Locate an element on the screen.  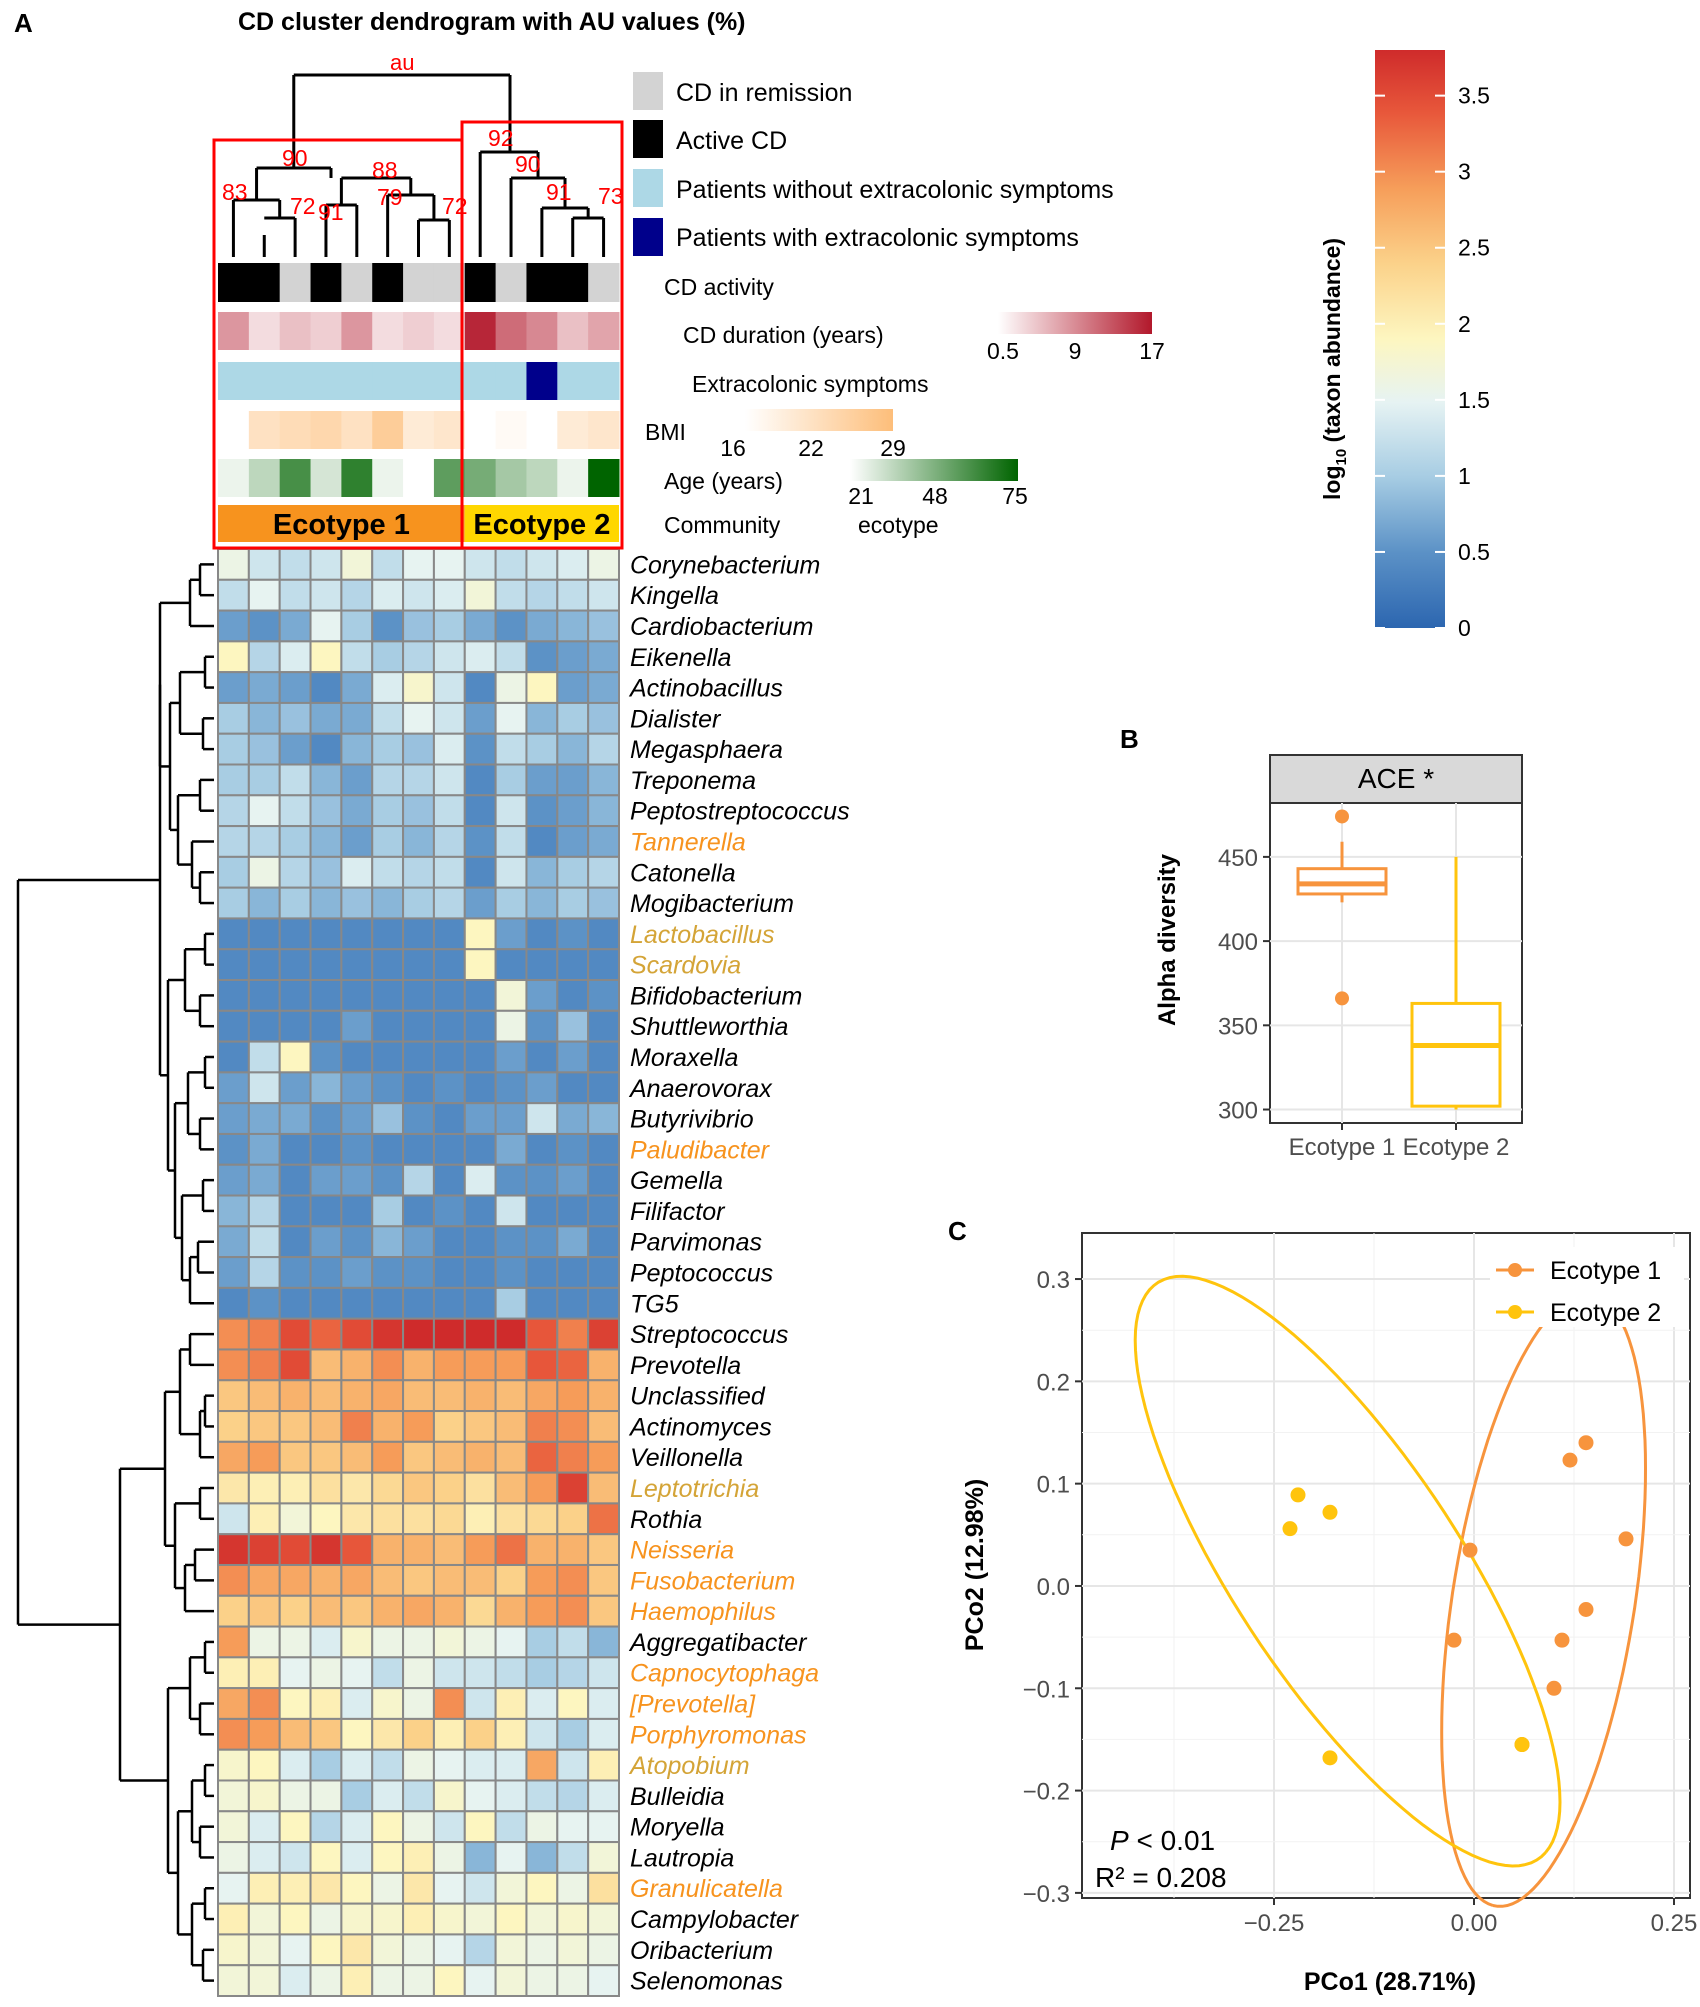
cd-duration-scale-max: 17 is located at coordinates (1152, 351).